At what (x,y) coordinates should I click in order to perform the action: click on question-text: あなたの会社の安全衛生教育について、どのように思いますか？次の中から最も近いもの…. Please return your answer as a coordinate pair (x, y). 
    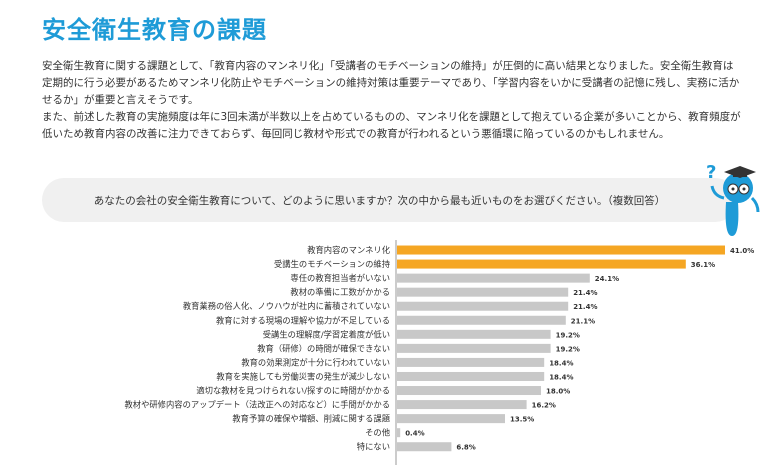
    Looking at the image, I should click on (379, 201).